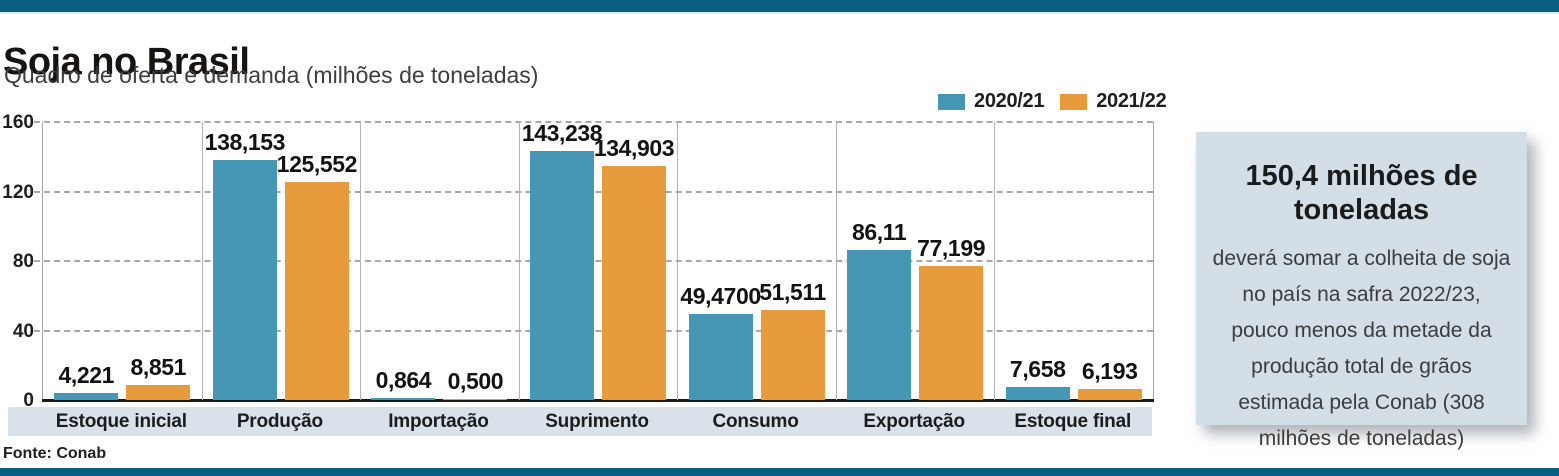 This screenshot has height=476, width=1559. What do you see at coordinates (1037, 369) in the screenshot?
I see `bar-value-label: 7,658` at bounding box center [1037, 369].